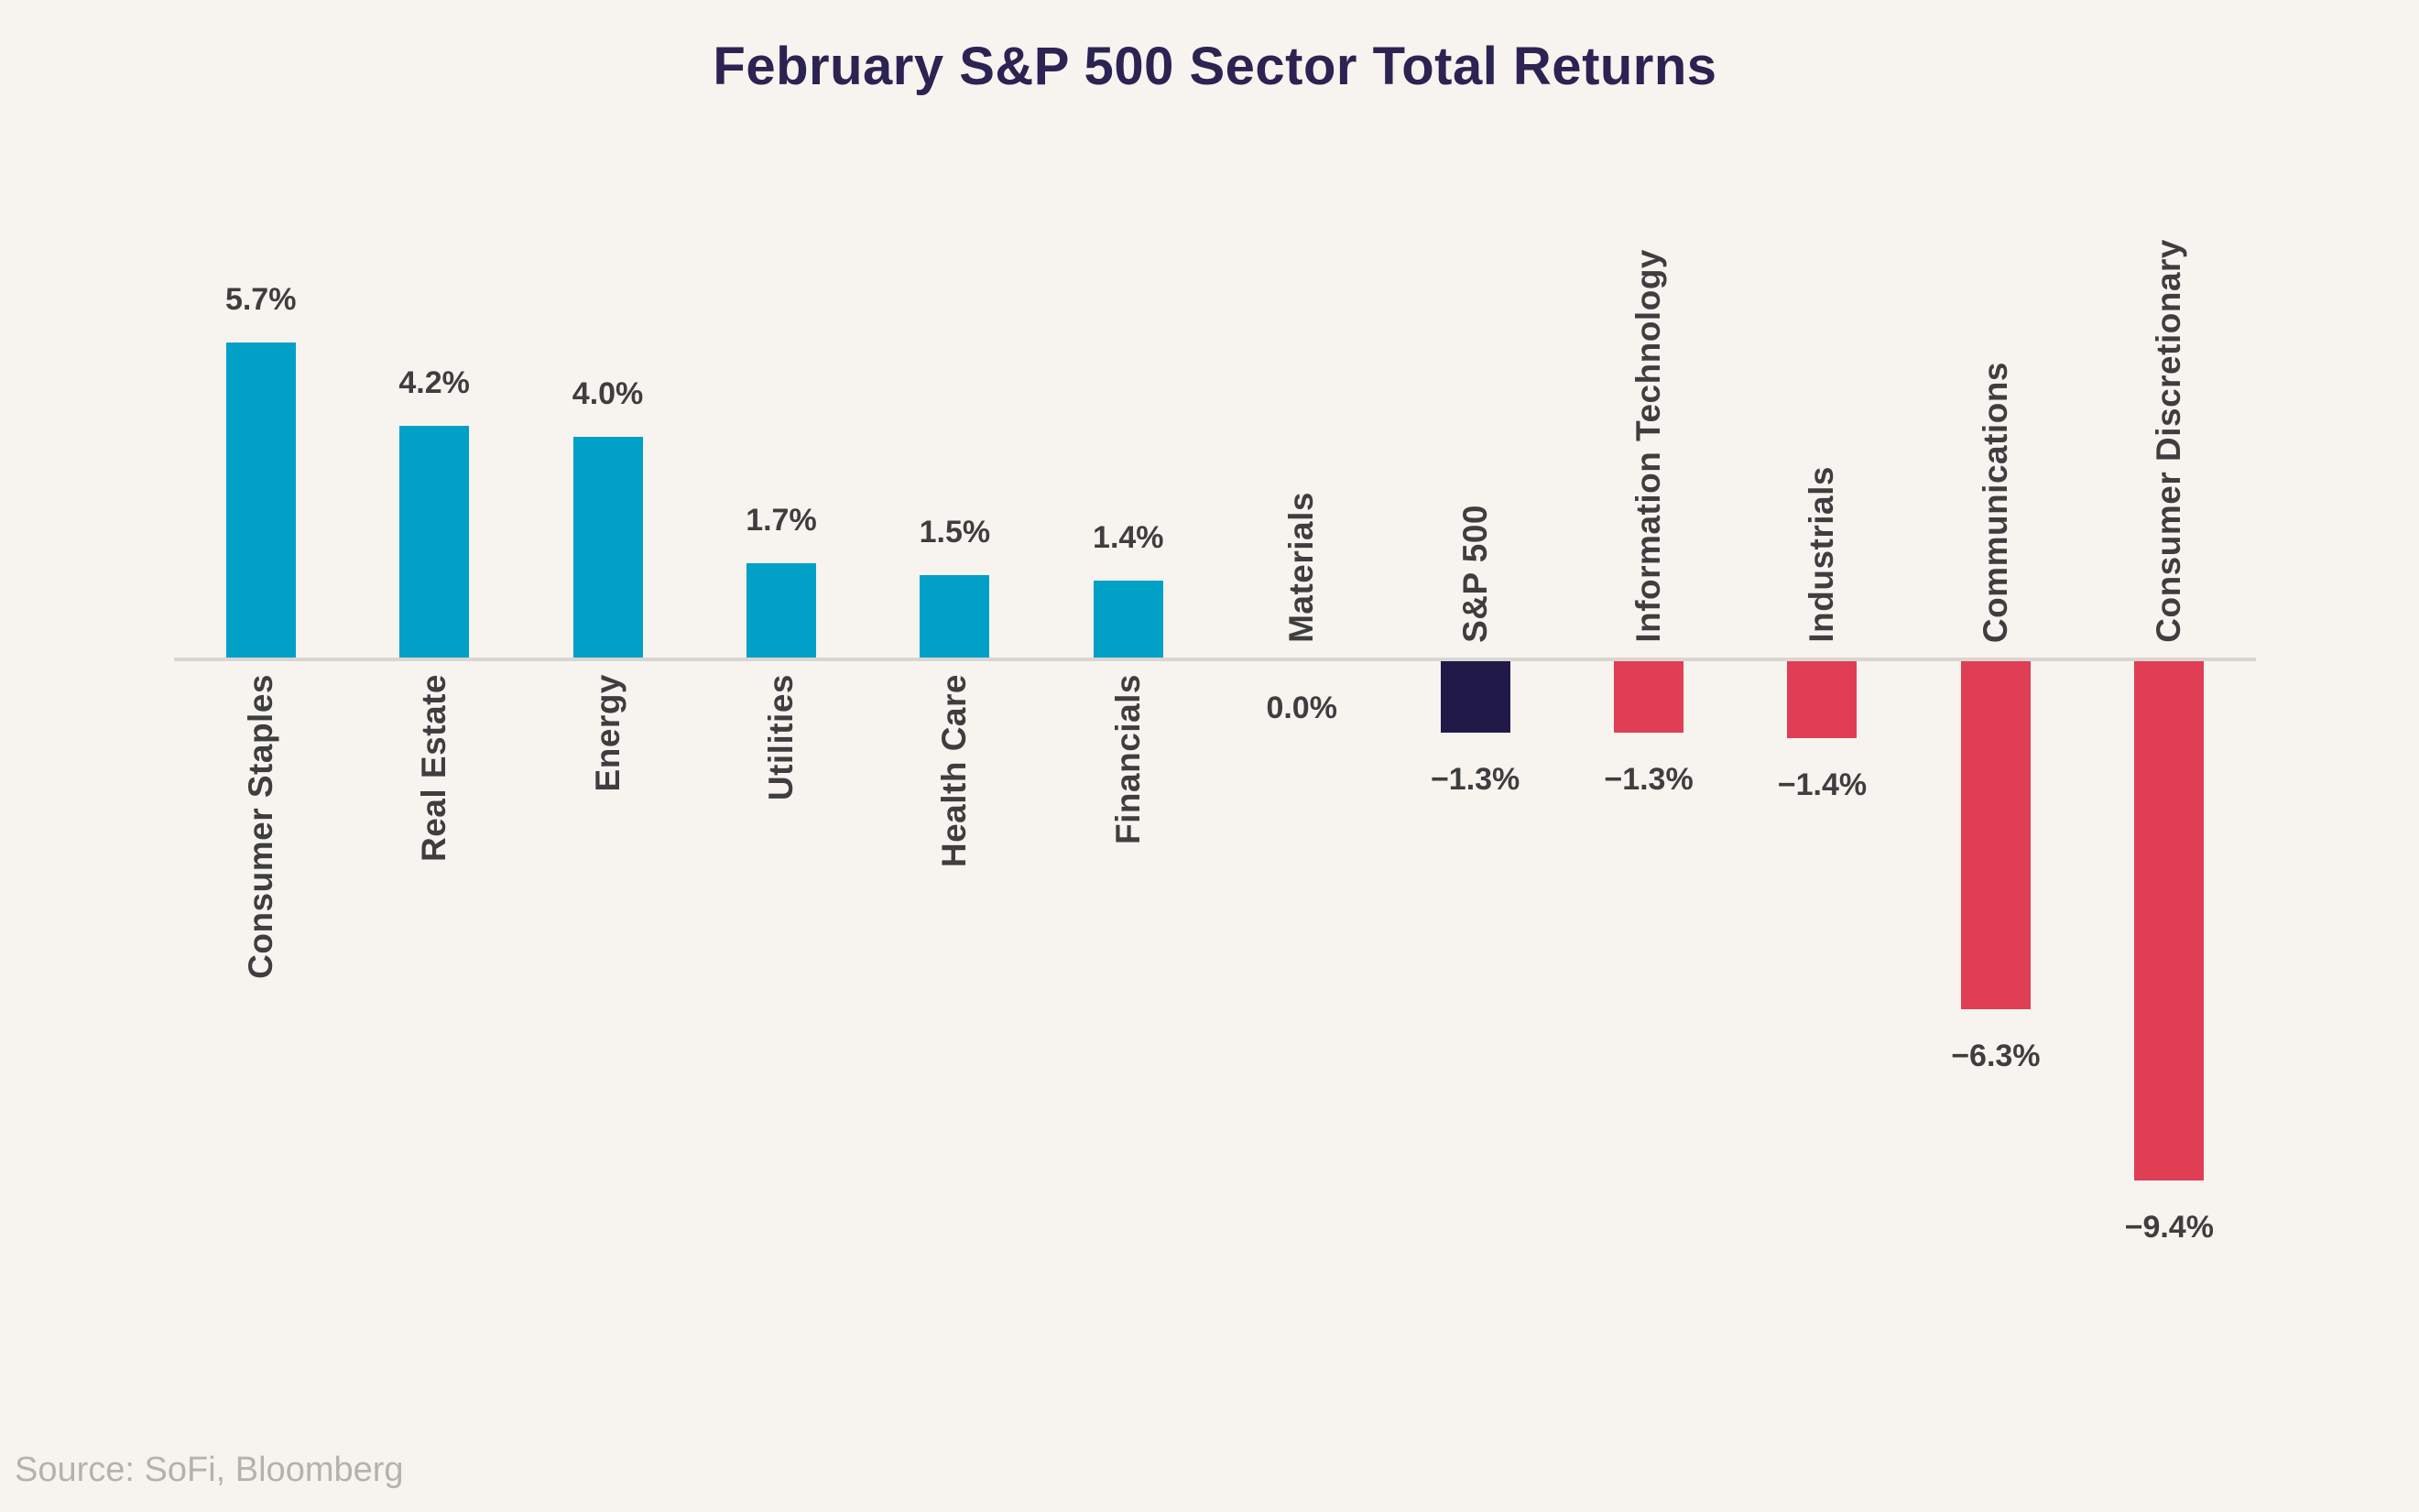 The image size is (2419, 1512). What do you see at coordinates (434, 768) in the screenshot?
I see `category-label-real-estate: Real Estate` at bounding box center [434, 768].